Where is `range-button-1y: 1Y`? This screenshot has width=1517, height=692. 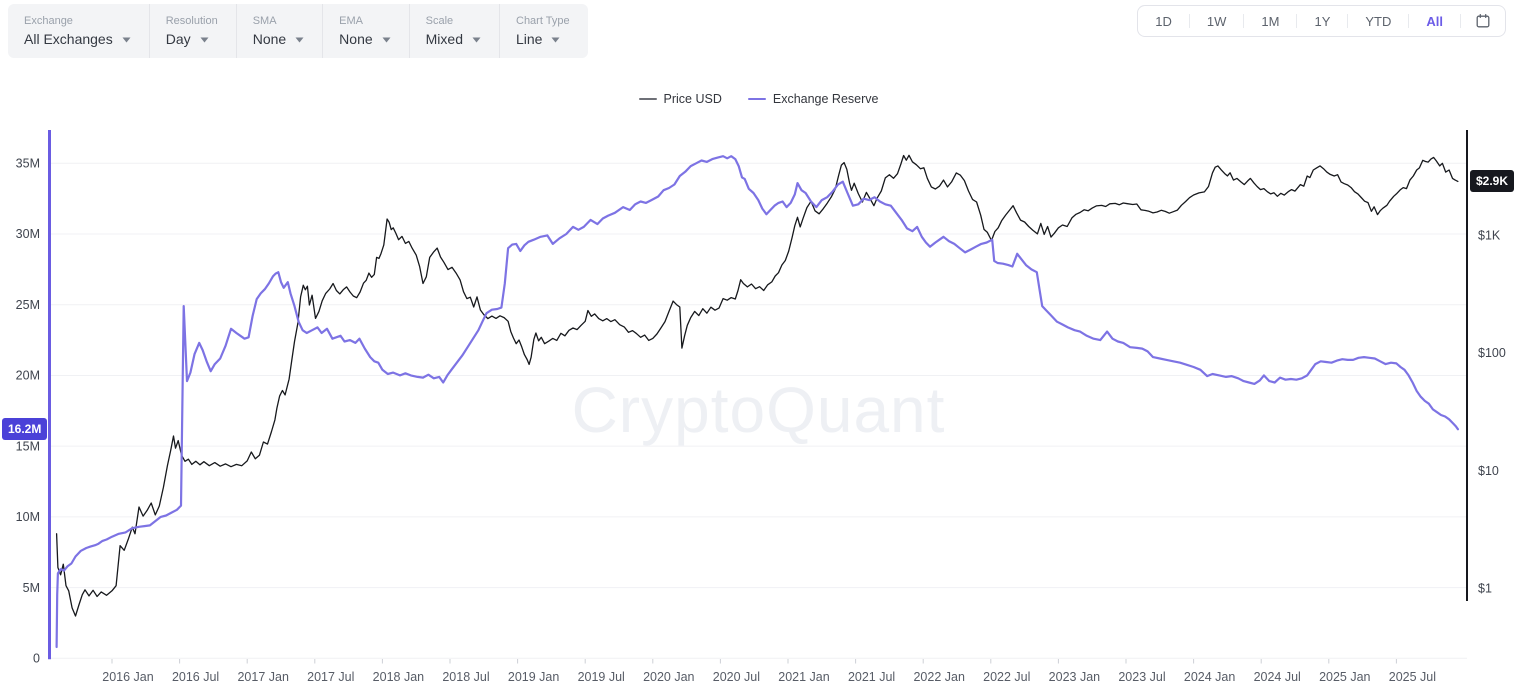 range-button-1y: 1Y is located at coordinates (1322, 21).